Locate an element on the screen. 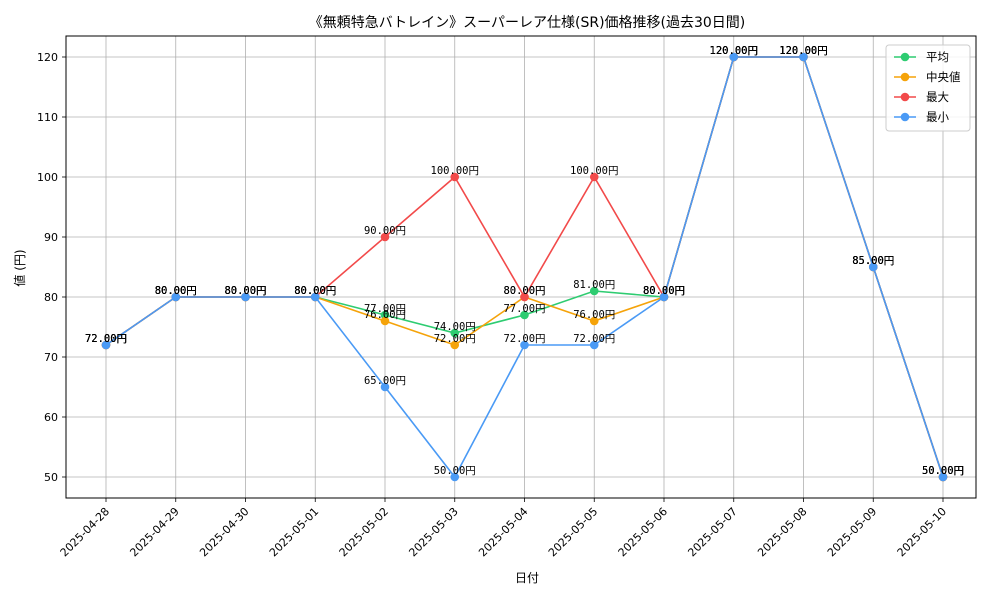  y-tick-label: 80 is located at coordinates (51, 297).